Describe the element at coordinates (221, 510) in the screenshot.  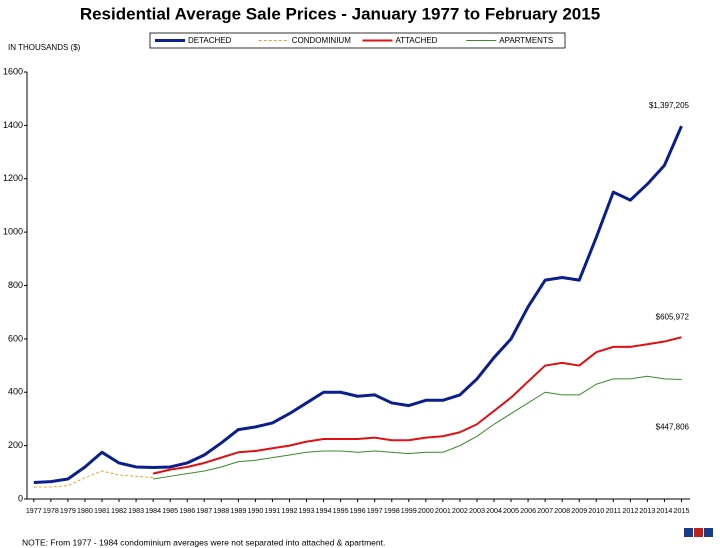
I see `x-tick-label: 1988` at that location.